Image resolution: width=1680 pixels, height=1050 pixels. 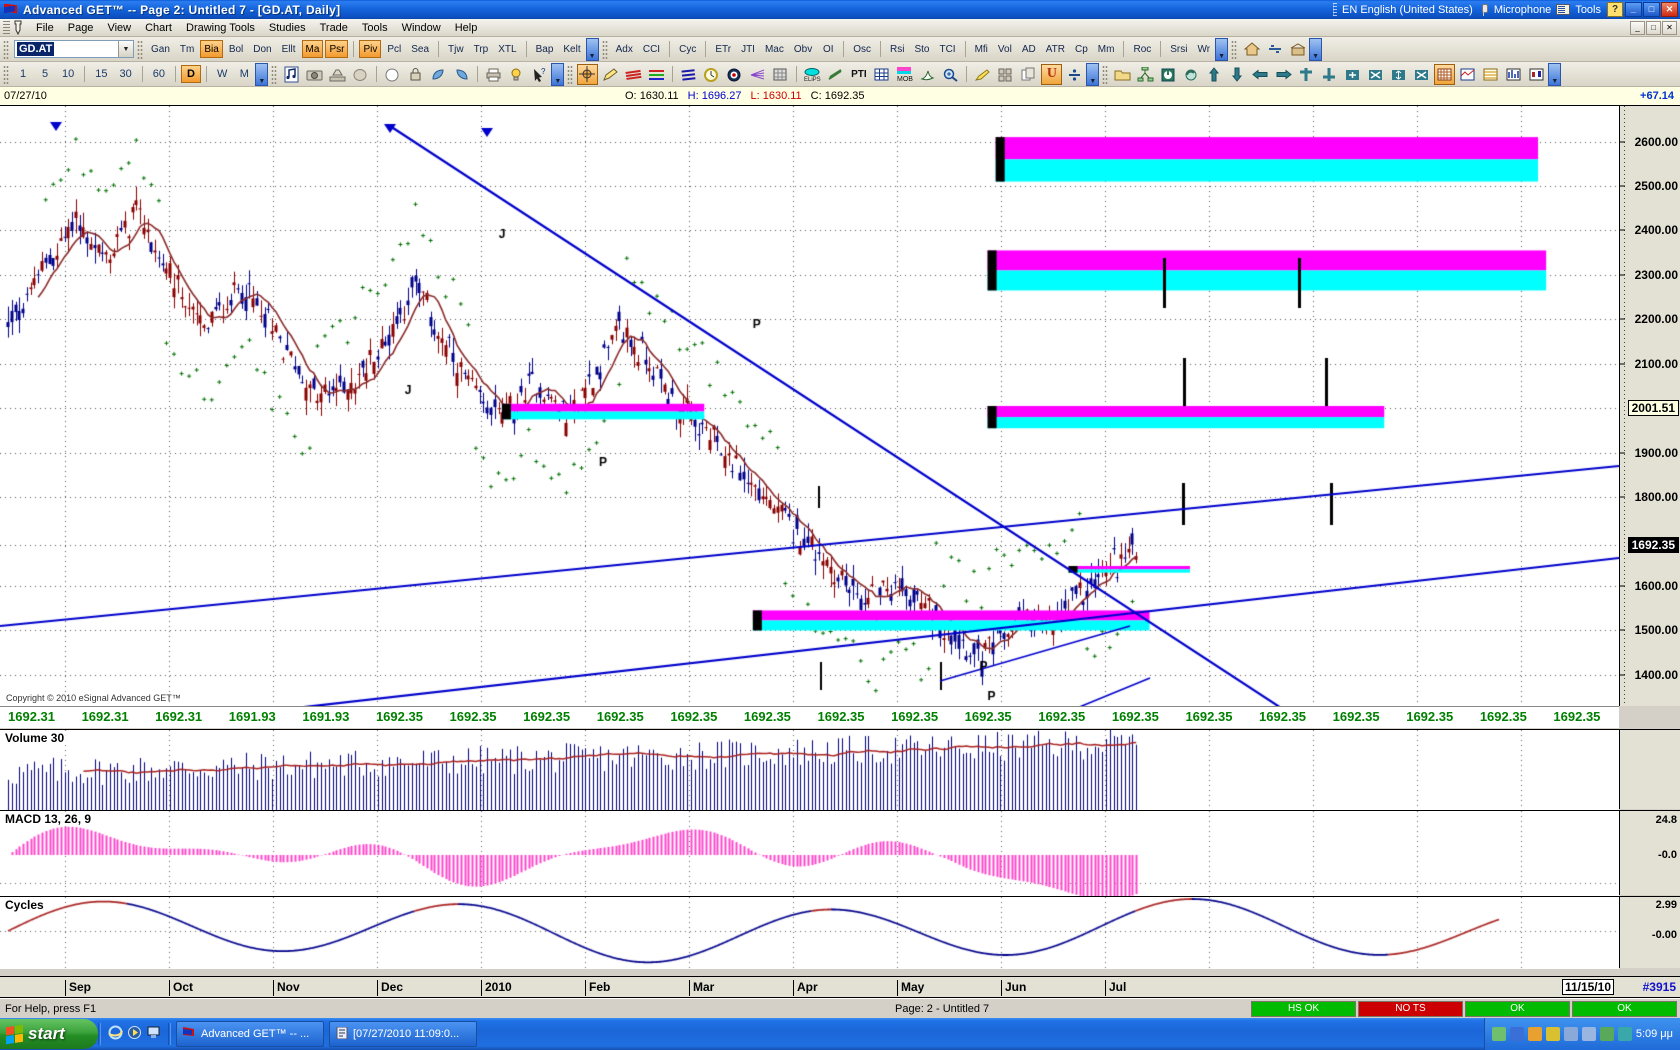 I want to click on study-button-psr: Psr, so click(x=337, y=49).